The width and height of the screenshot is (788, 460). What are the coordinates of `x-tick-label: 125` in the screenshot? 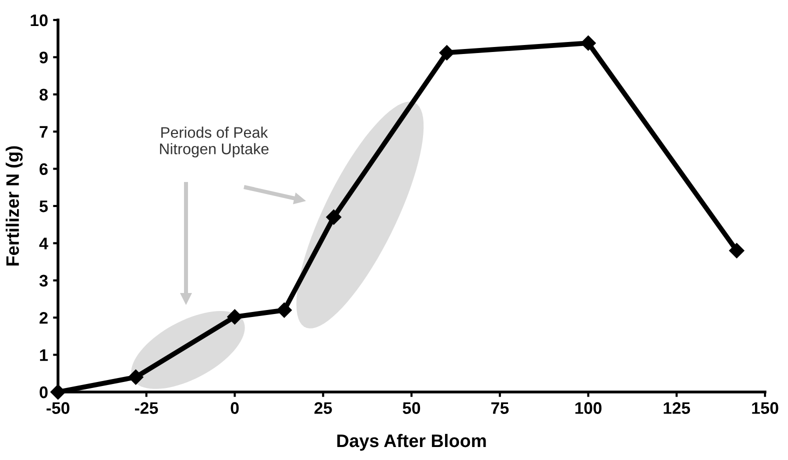 It's located at (677, 408).